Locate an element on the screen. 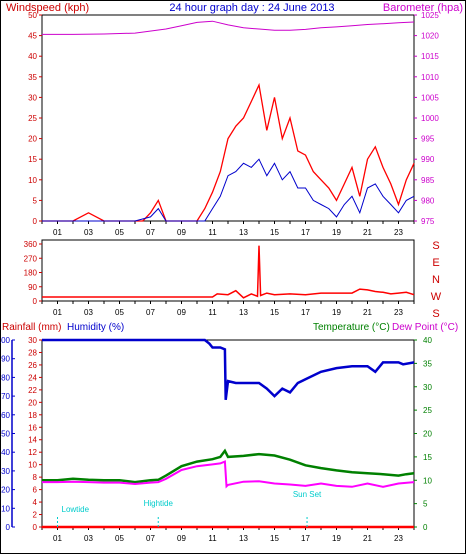 This screenshot has height=555, width=467. compass-letter: E is located at coordinates (435, 263).